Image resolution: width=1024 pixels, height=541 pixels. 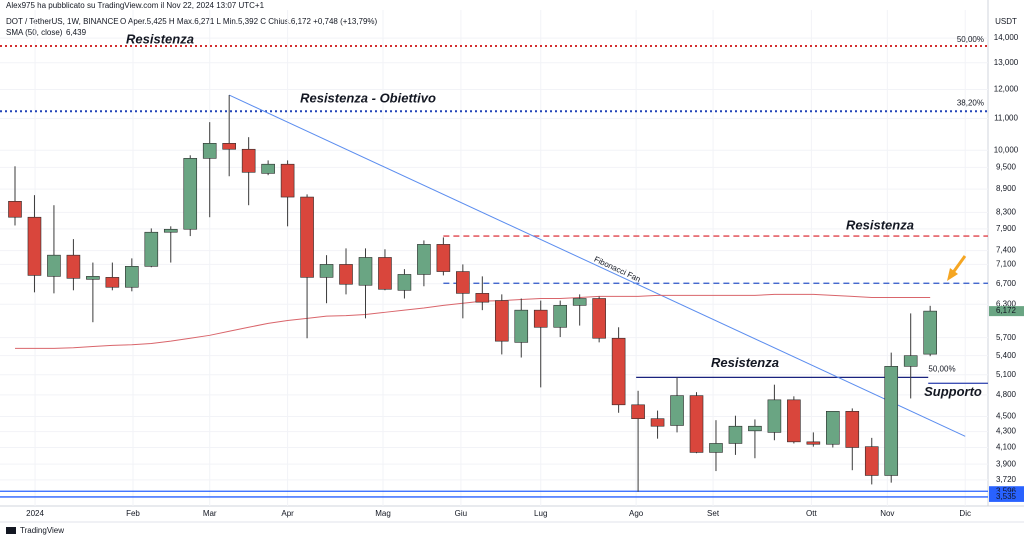 What do you see at coordinates (540, 513) in the screenshot?
I see `x-tick-label: Lug` at bounding box center [540, 513].